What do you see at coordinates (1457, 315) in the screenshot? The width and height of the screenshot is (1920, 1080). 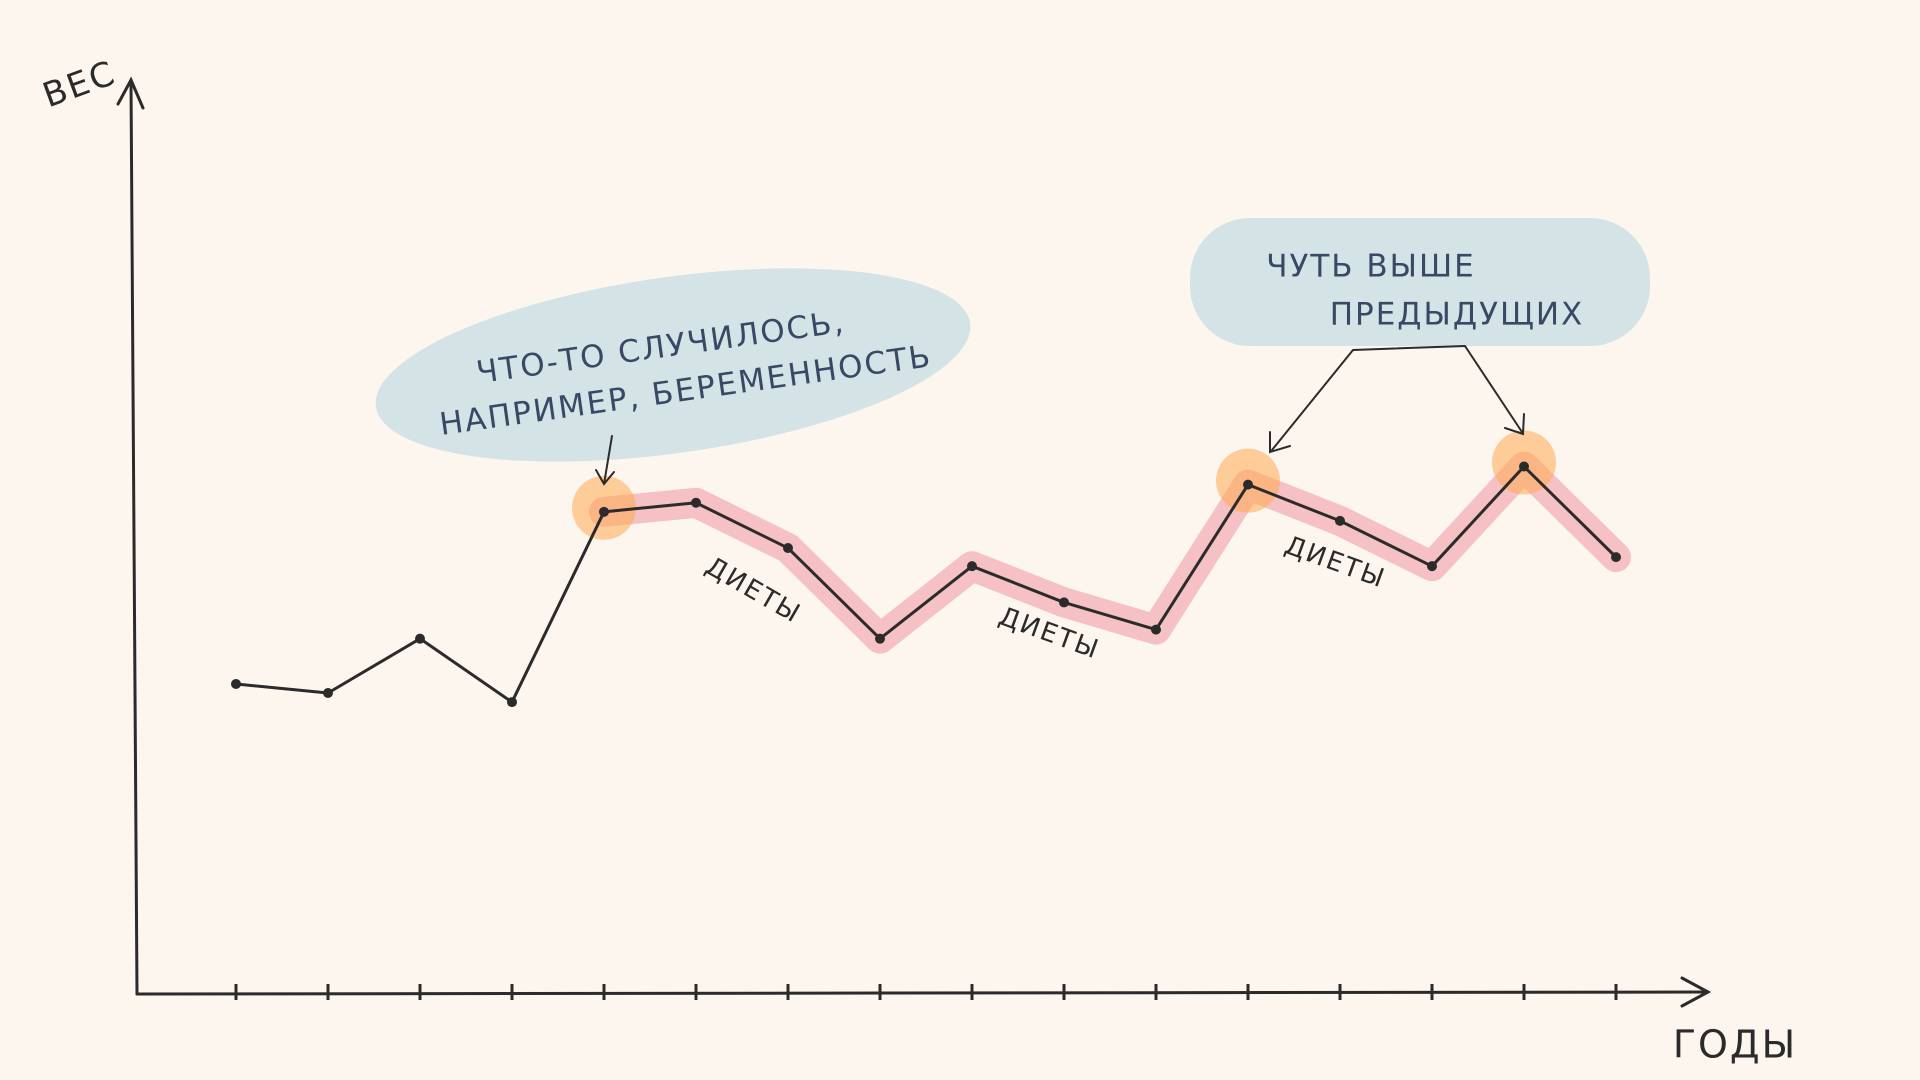 I see `annotation-text: ПРЕДЫДУЩИХ` at bounding box center [1457, 315].